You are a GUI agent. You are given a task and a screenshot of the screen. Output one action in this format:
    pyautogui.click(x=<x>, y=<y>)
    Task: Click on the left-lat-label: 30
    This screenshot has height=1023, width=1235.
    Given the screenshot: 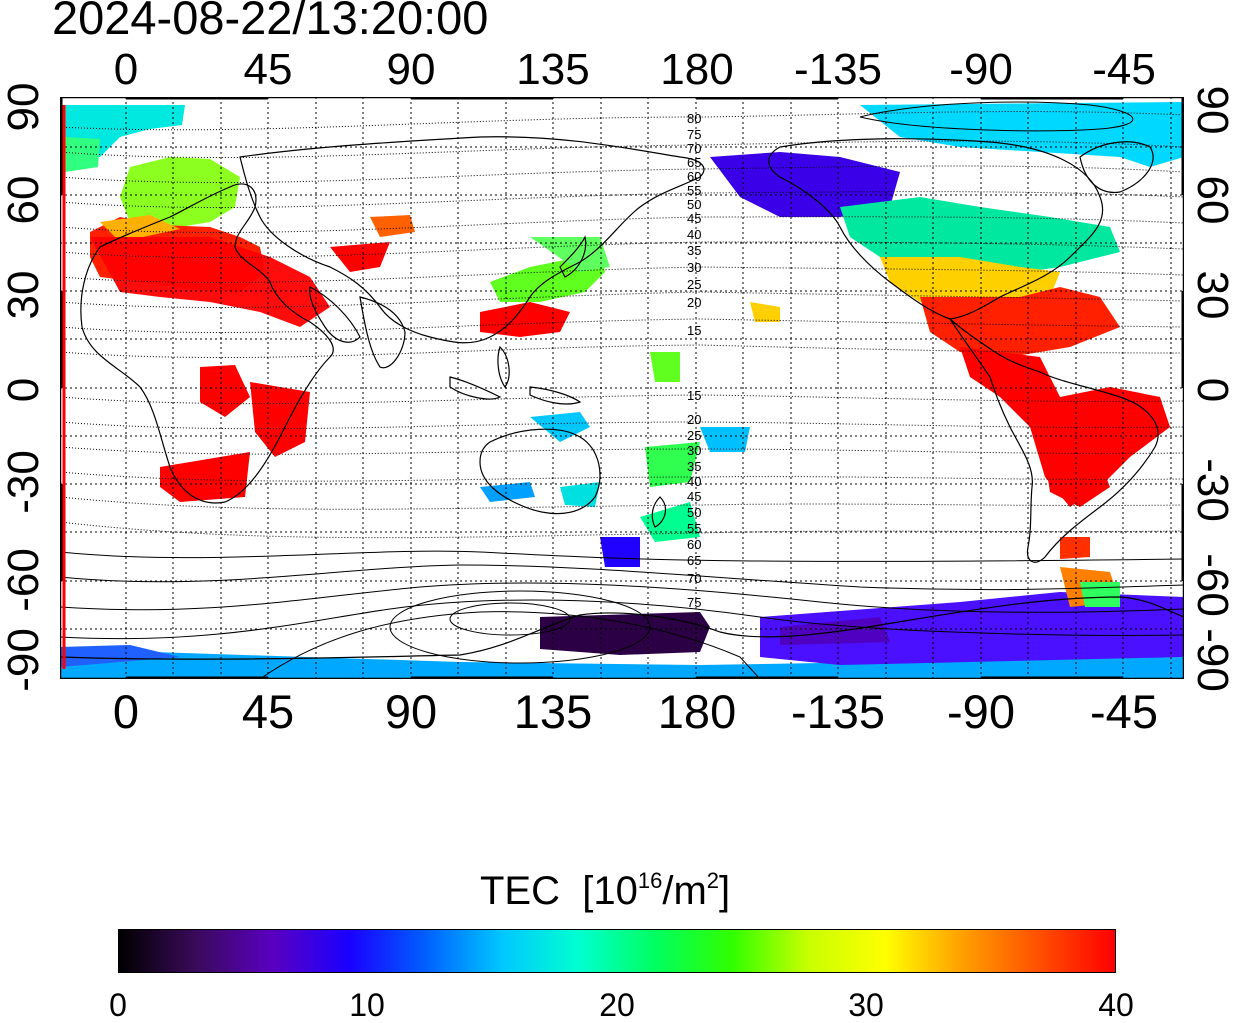 What is the action you would take?
    pyautogui.click(x=24, y=295)
    